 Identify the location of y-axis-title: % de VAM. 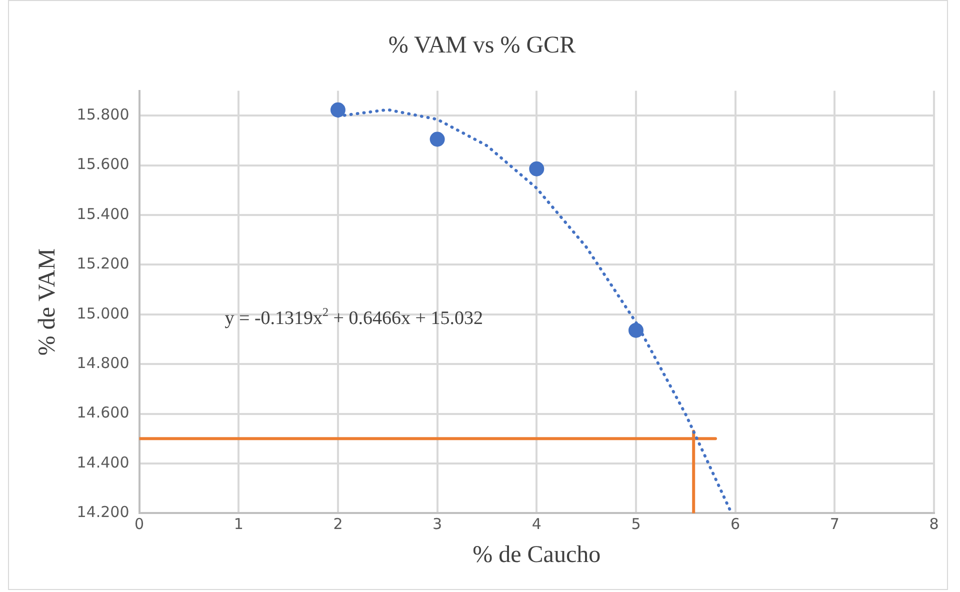
(47, 302).